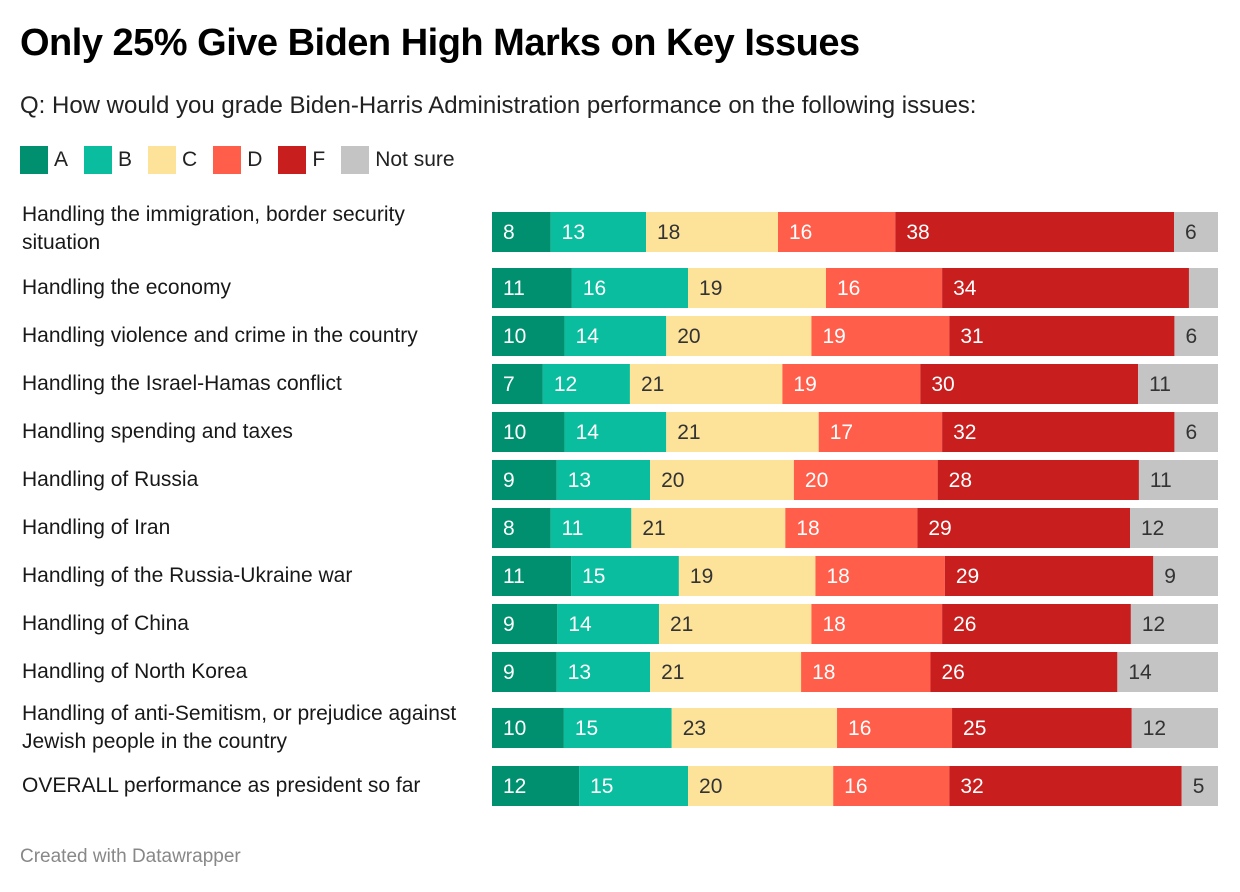 The width and height of the screenshot is (1240, 892). I want to click on data-label: 7, so click(509, 384).